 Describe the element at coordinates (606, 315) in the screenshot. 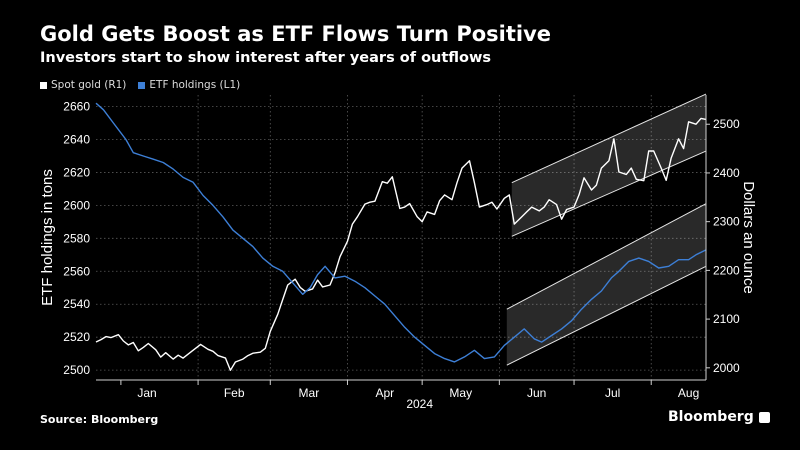

I see `etf-channel-lower-line` at that location.